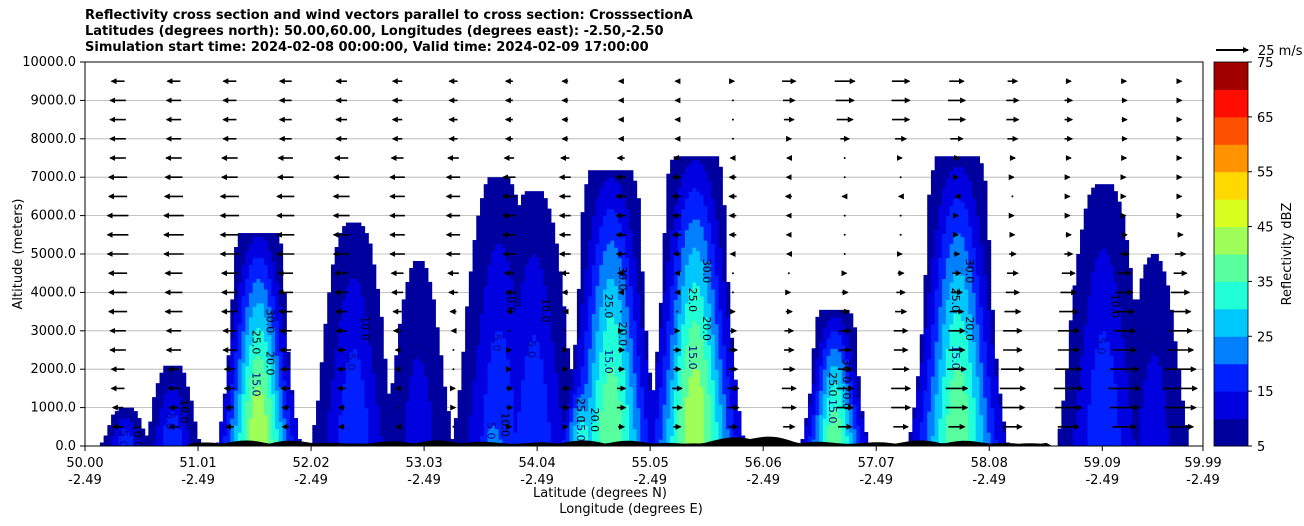  I want to click on colorbar-swatch, so click(1231, 377).